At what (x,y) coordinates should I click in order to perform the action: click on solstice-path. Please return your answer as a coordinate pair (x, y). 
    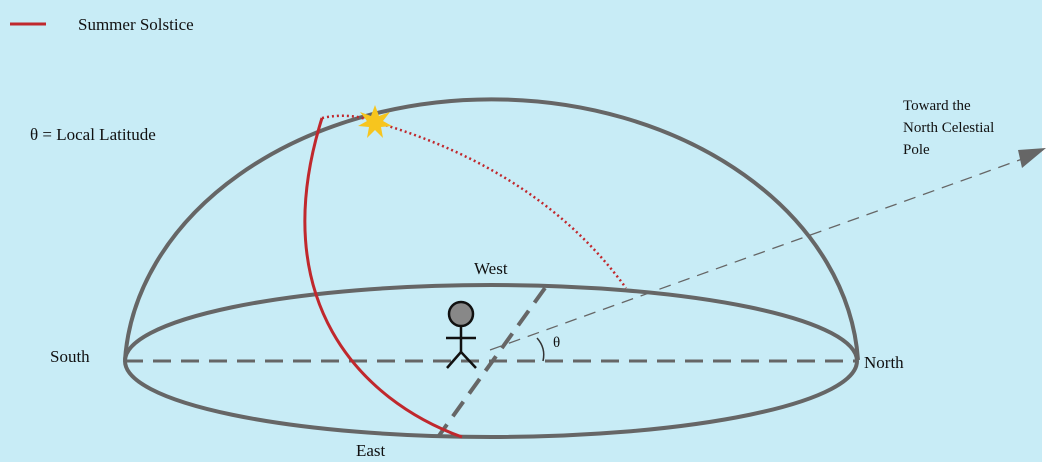
    Looking at the image, I should click on (383, 278).